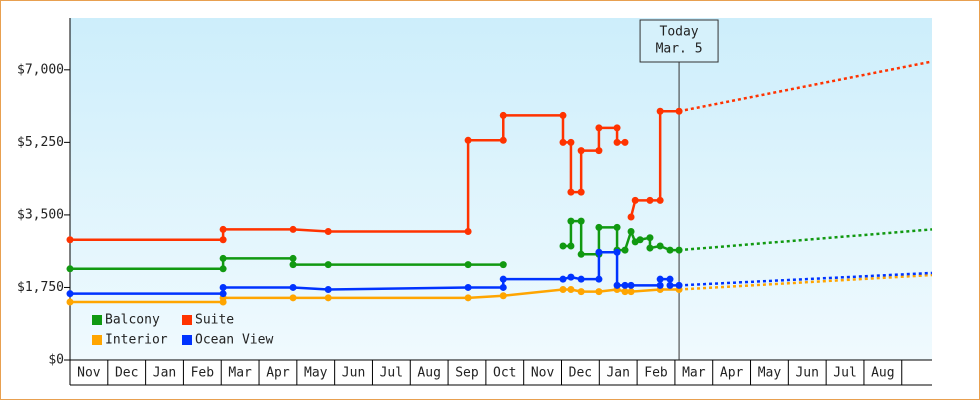  I want to click on y-tick-label: $5,250, so click(40, 142).